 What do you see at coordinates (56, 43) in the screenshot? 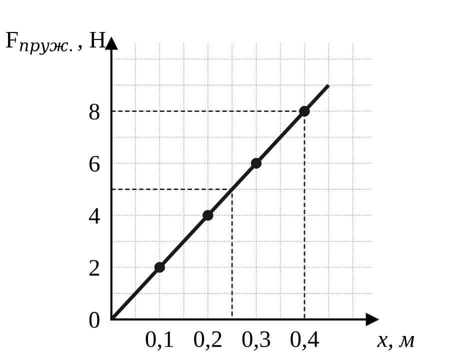
I see `y-axis-title: F$_{пруж.}$, Н` at bounding box center [56, 43].